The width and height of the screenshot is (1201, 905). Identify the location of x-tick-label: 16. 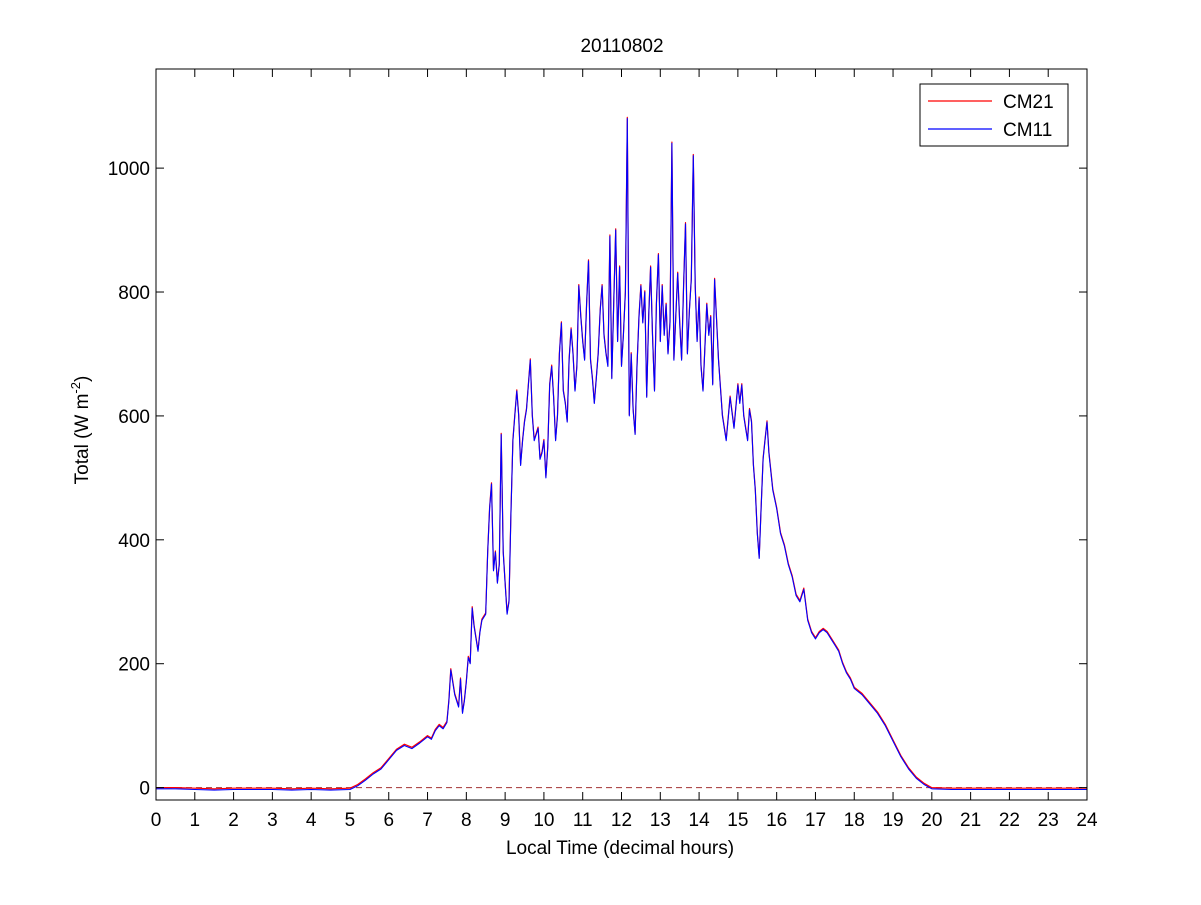
(776, 820).